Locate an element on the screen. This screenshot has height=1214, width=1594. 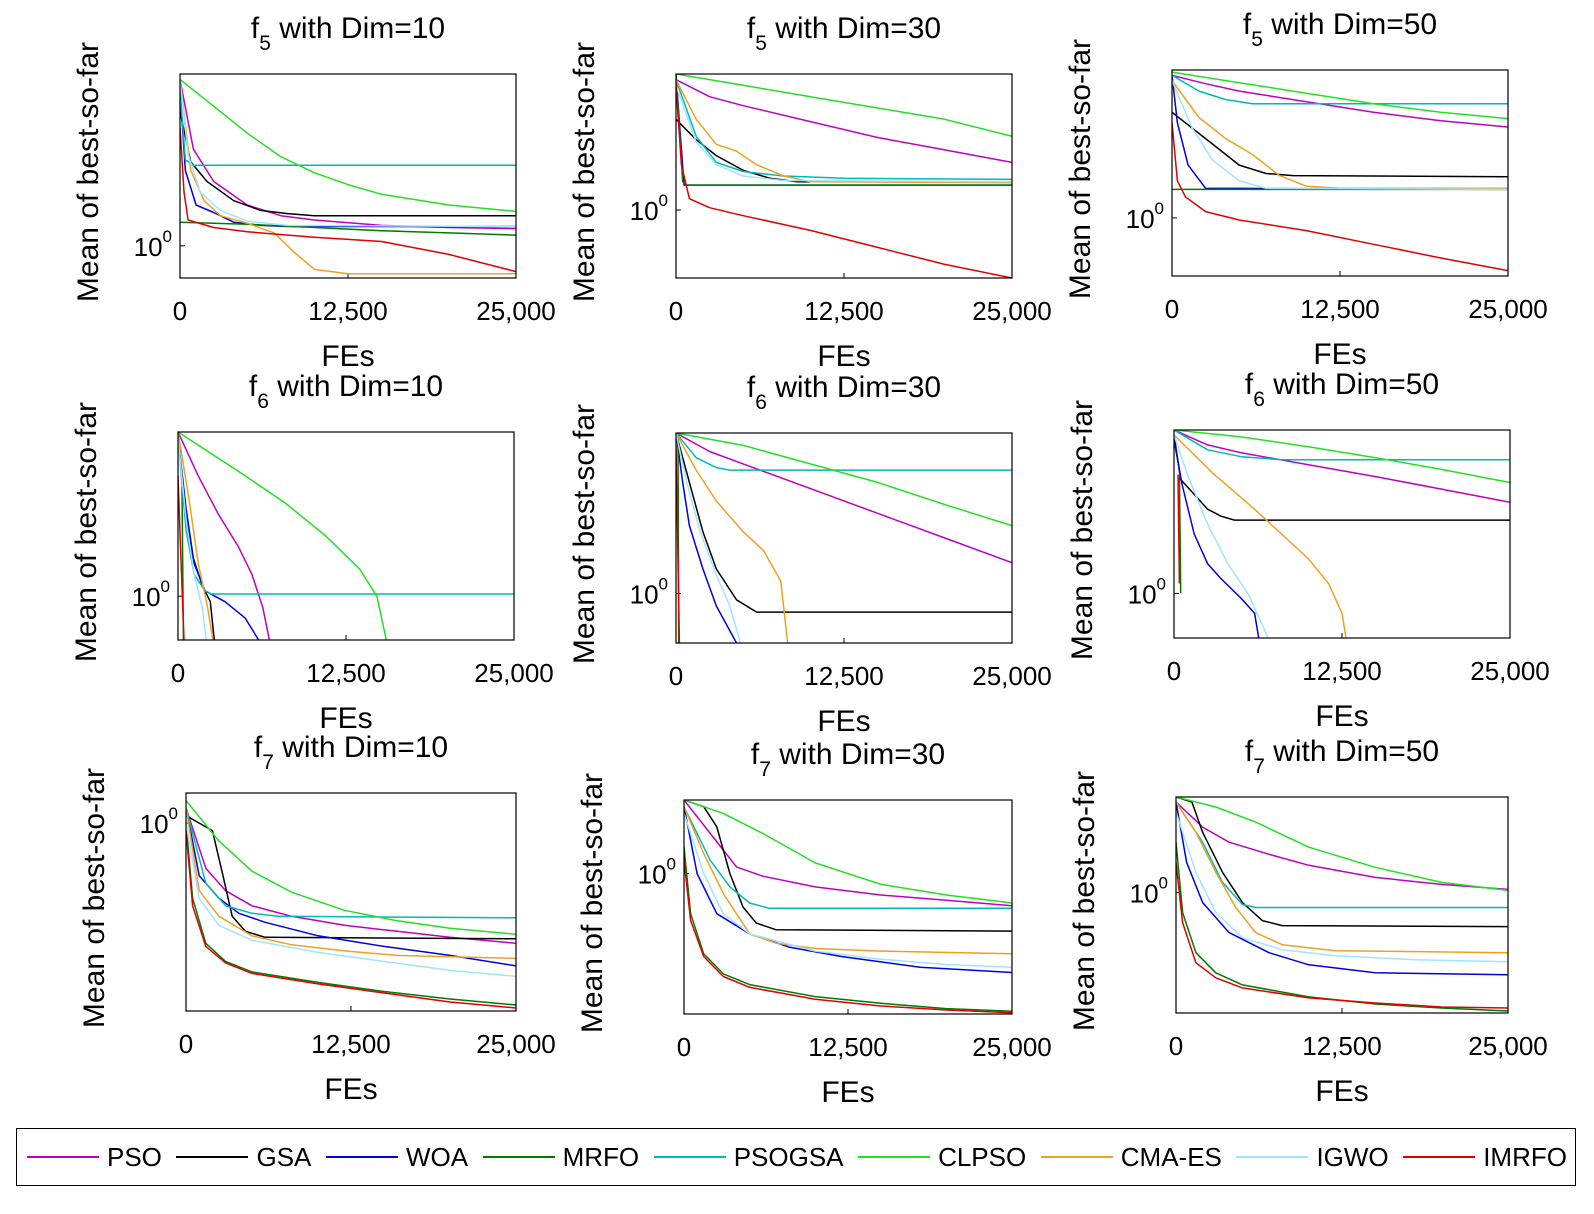
series-line-woa is located at coordinates (351, 887).